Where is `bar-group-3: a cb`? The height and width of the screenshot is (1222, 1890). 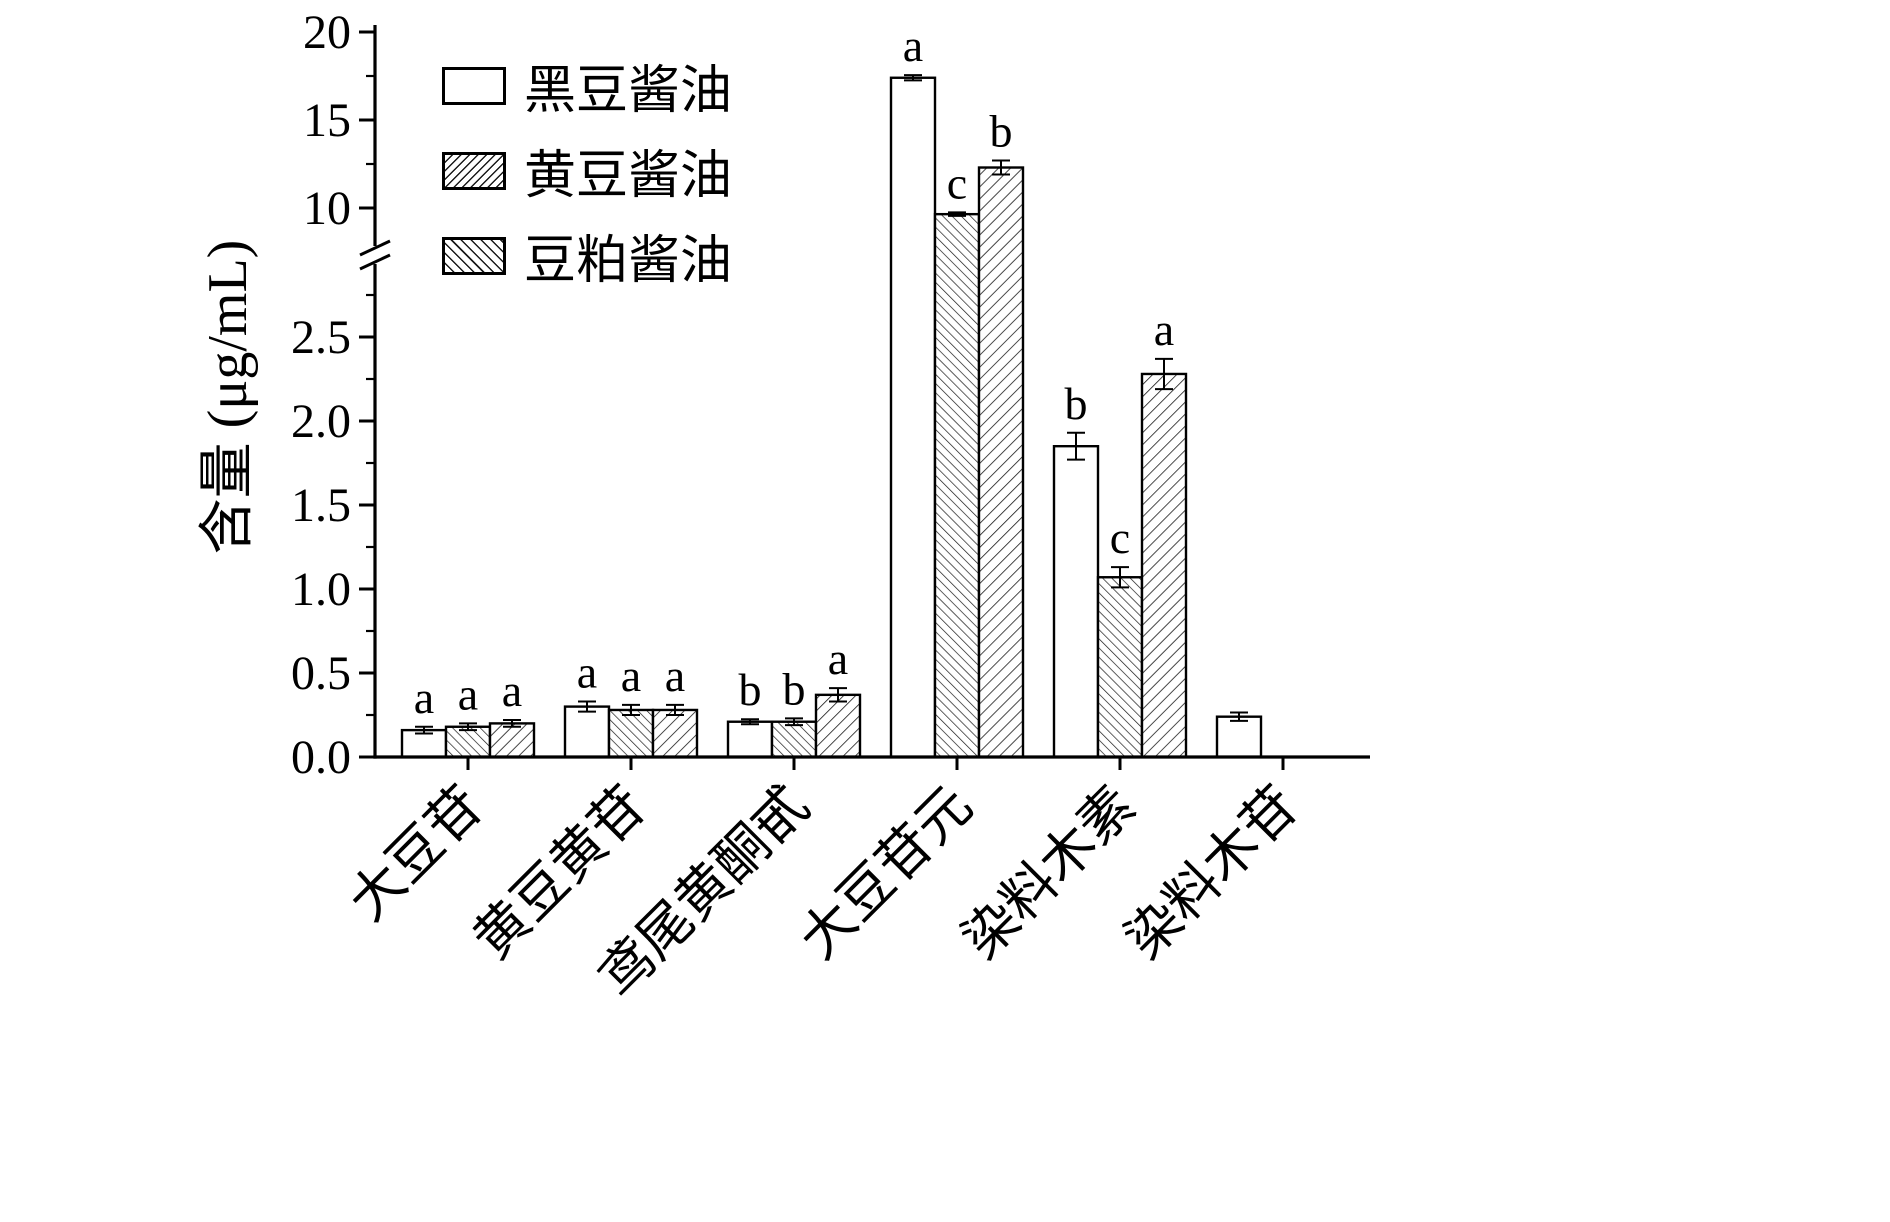
bar-group-3: a cb is located at coordinates (957, 389).